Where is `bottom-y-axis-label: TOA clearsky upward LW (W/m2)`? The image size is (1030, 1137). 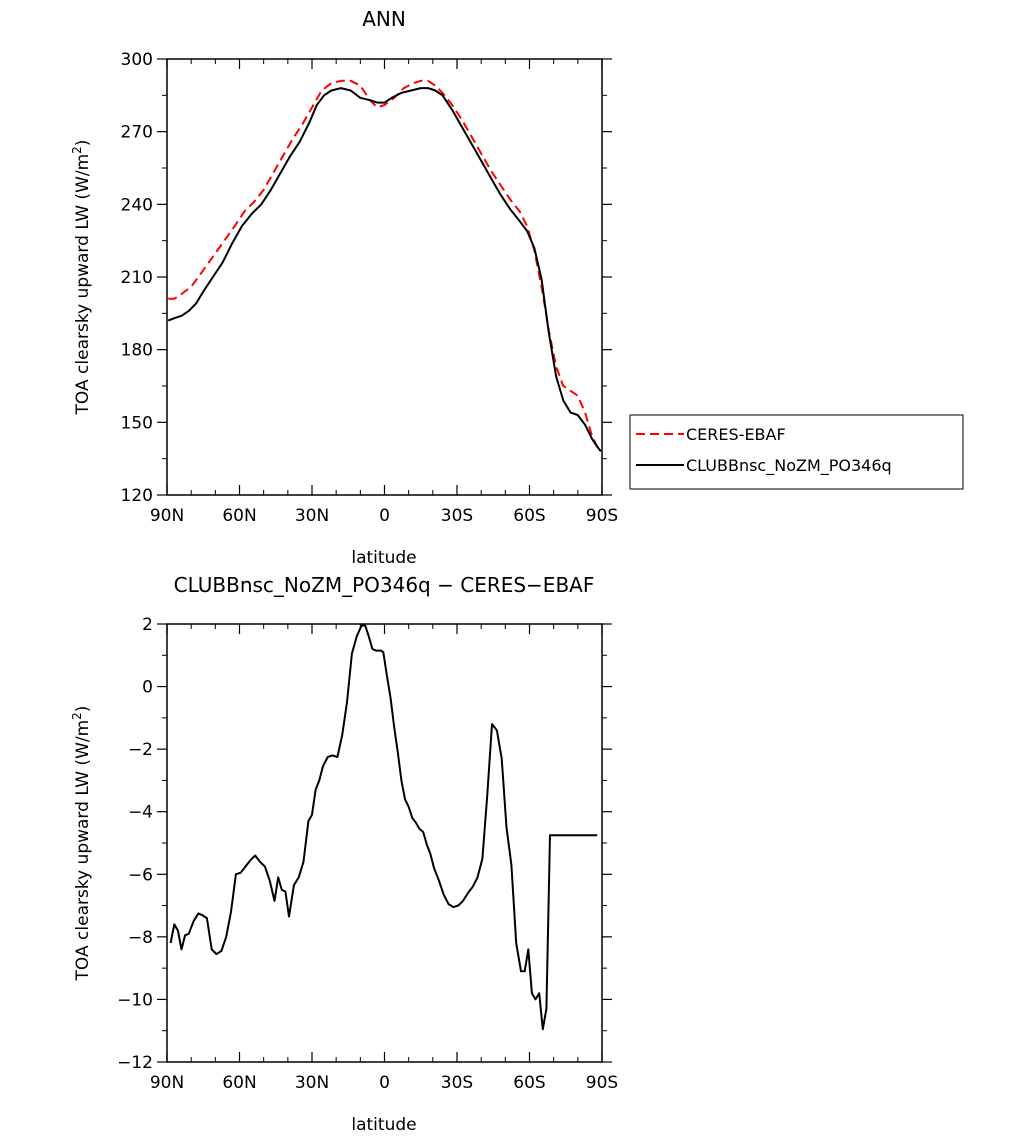 bottom-y-axis-label: TOA clearsky upward LW (W/m2) is located at coordinates (81, 844).